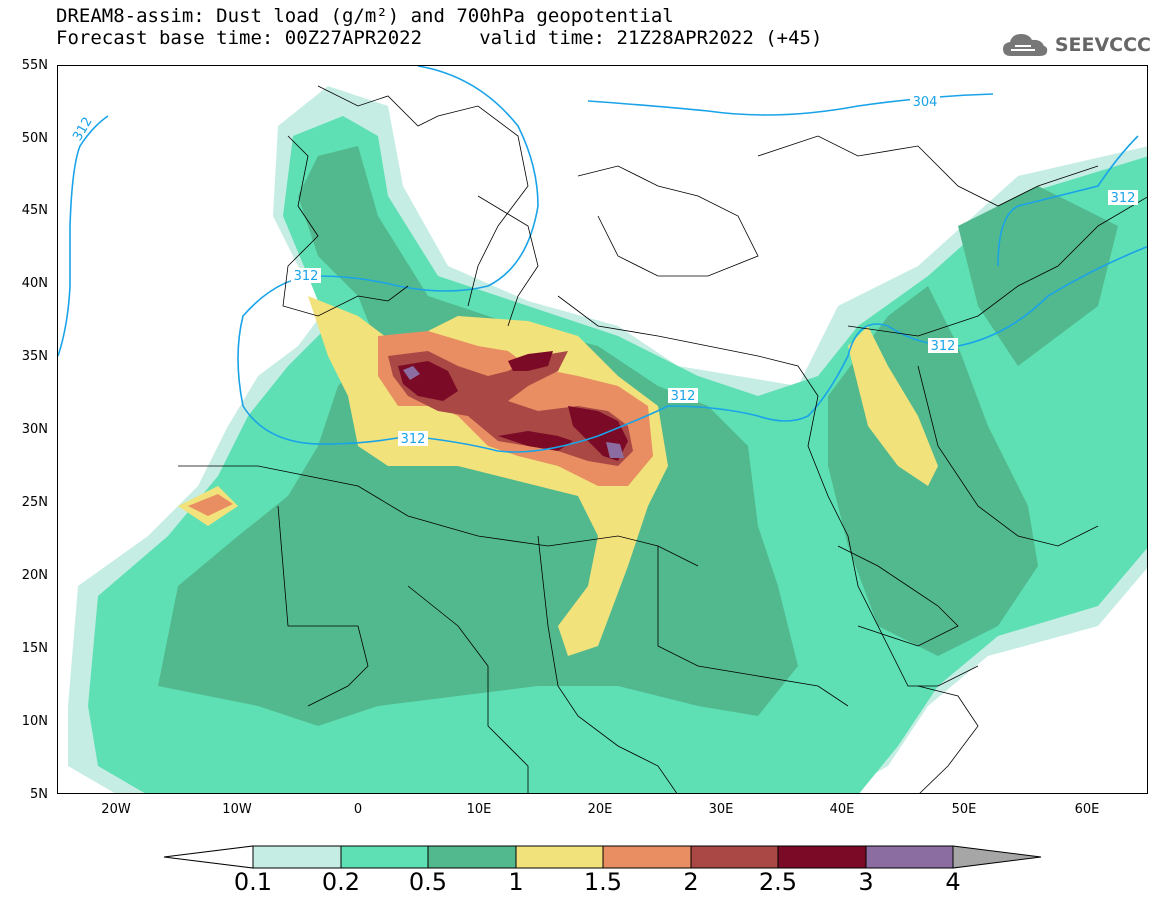  Describe the element at coordinates (34, 502) in the screenshot. I see `lat-label: 25N` at that location.